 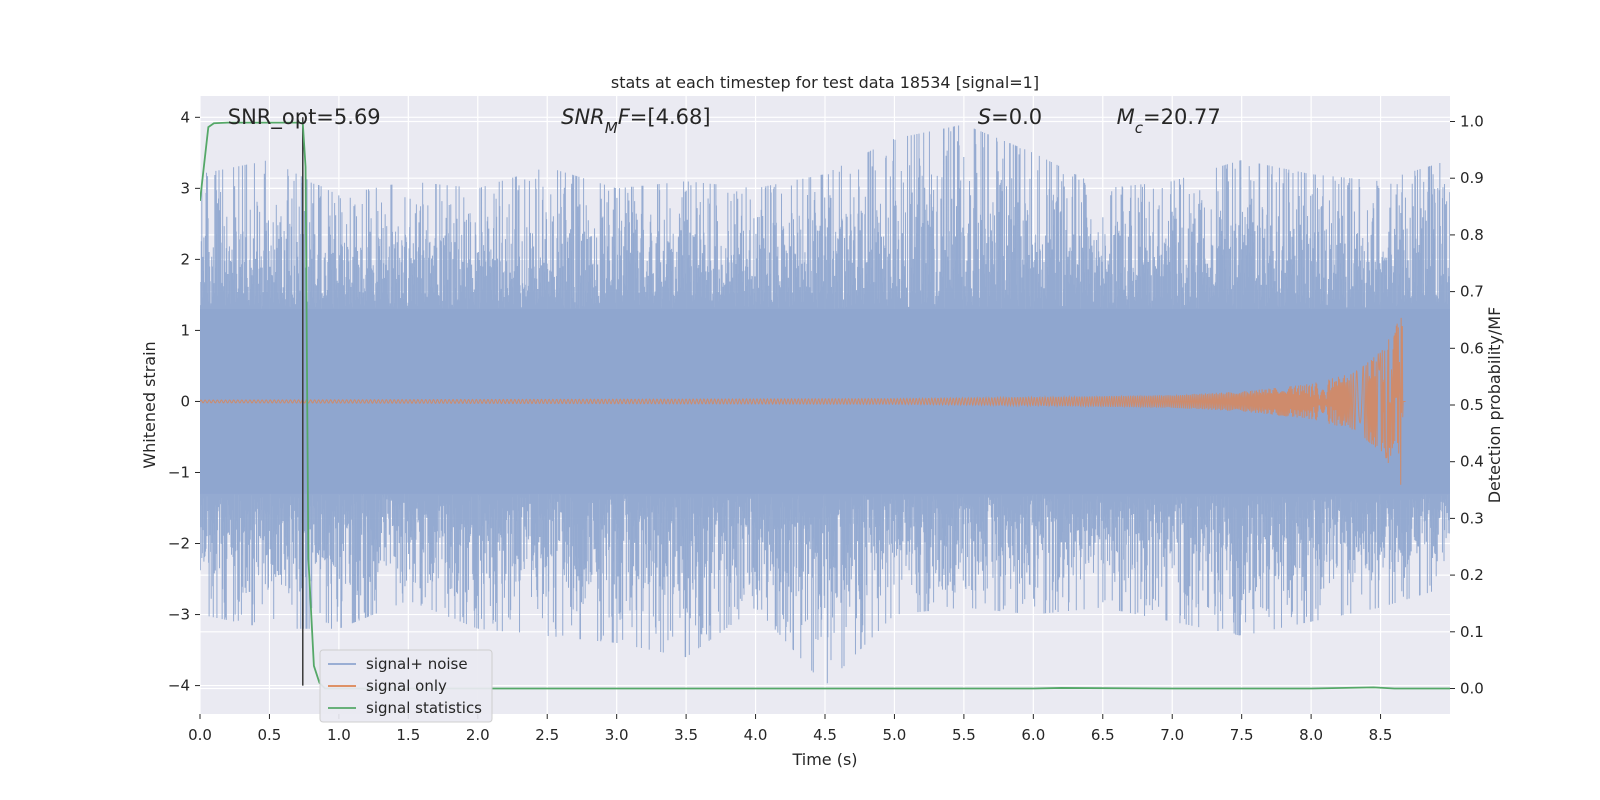 I want to click on y-left-tick-label: 3, so click(x=185, y=188).